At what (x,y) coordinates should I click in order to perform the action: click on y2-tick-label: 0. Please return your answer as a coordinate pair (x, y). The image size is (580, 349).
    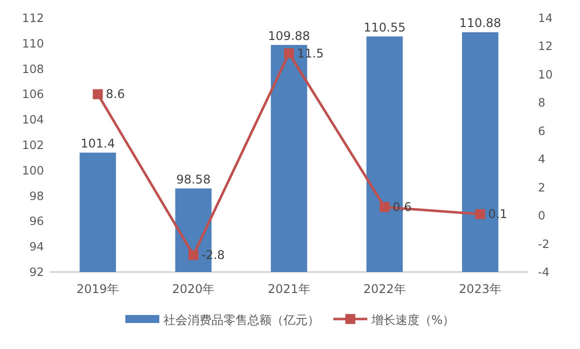
    Looking at the image, I should click on (542, 215).